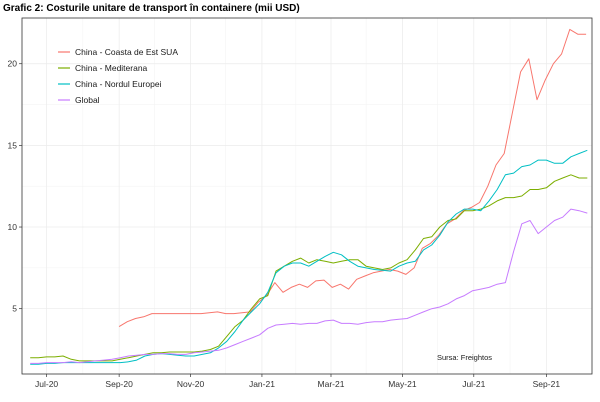 The image size is (600, 402). What do you see at coordinates (547, 384) in the screenshot?
I see `x-tick-label: Sep-21` at bounding box center [547, 384].